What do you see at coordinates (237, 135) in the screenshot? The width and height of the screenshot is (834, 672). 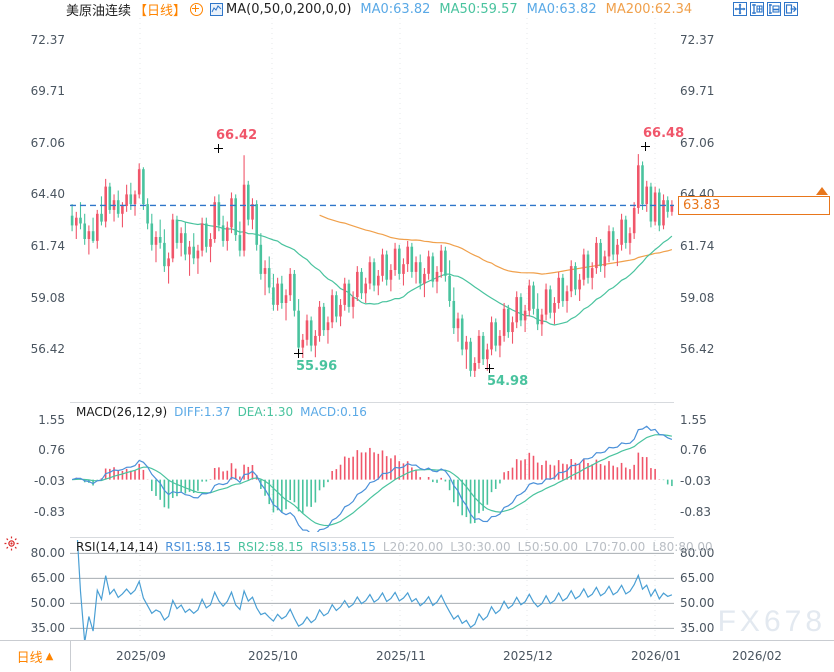 I see `swing-high-label: 66.42` at bounding box center [237, 135].